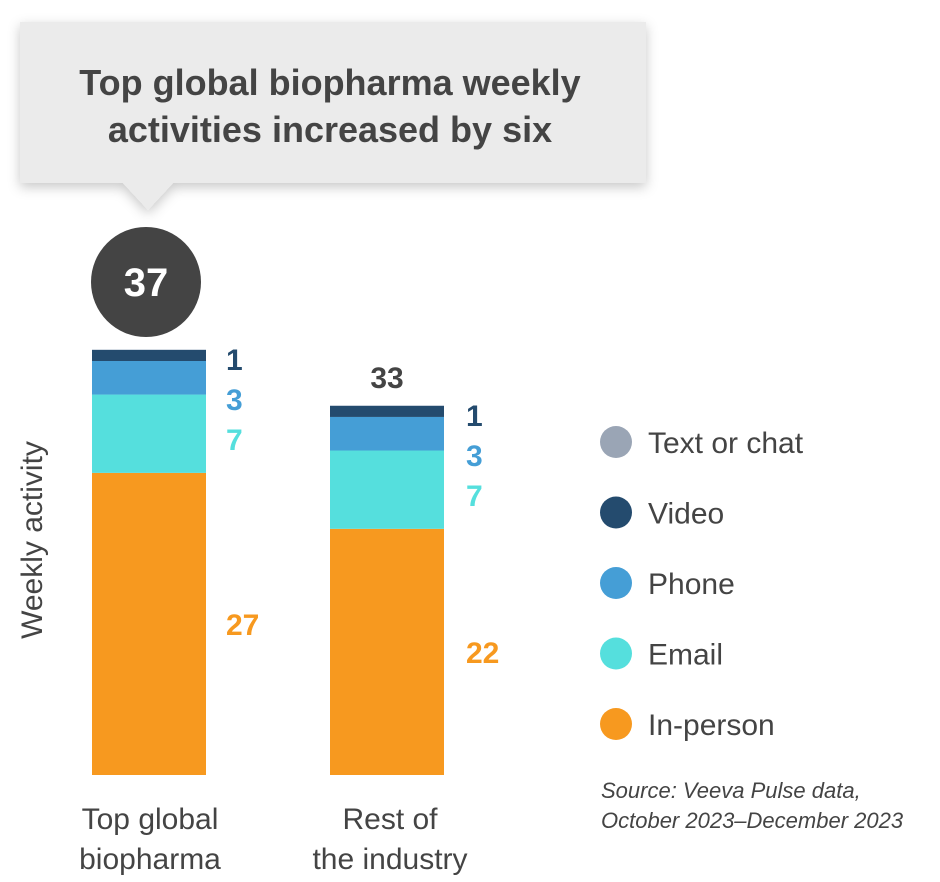 The width and height of the screenshot is (940, 882). Describe the element at coordinates (616, 442) in the screenshot. I see `legend-marker-text-or-chat` at that location.